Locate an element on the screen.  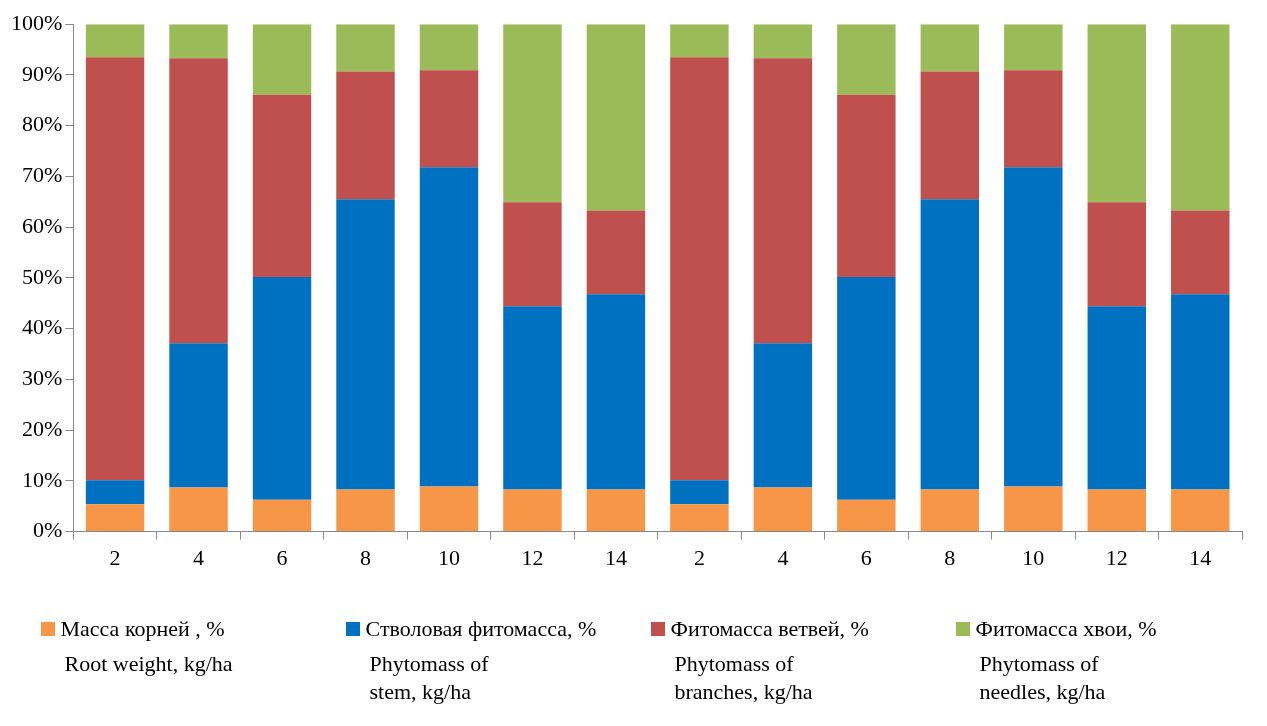
legend-label: Стволовая фитомасса, % is located at coordinates (481, 629).